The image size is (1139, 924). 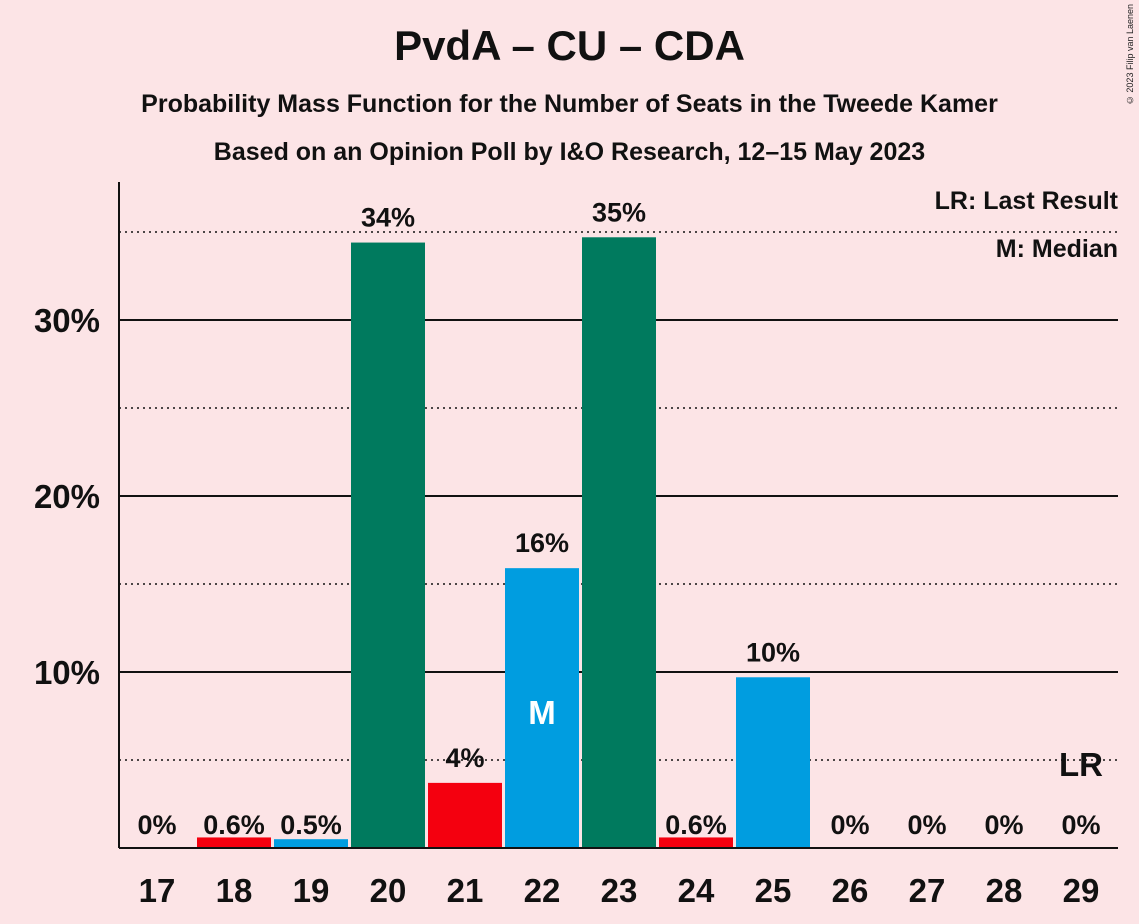 I want to click on x-tick-label: 20, so click(x=388, y=890).